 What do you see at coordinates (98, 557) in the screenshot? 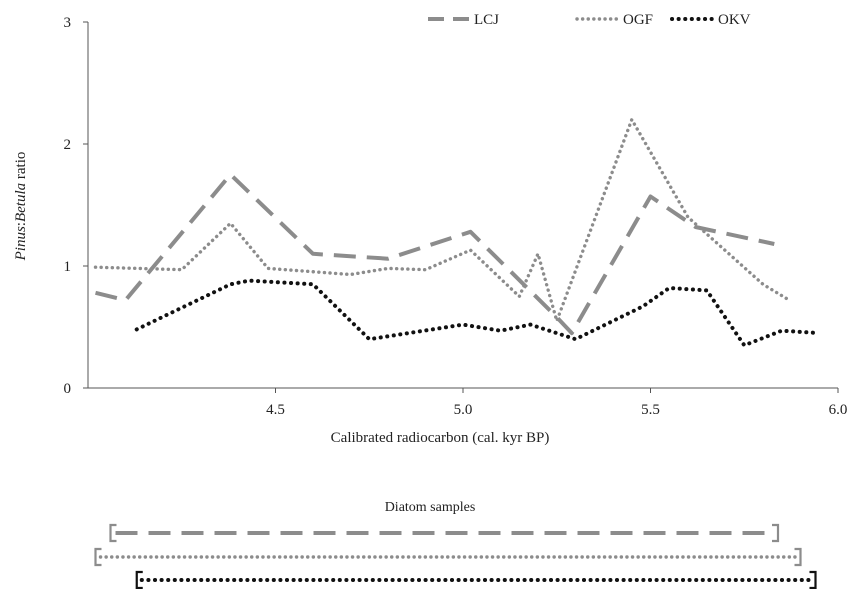
I see `diatom-bracket-start-ogf` at bounding box center [98, 557].